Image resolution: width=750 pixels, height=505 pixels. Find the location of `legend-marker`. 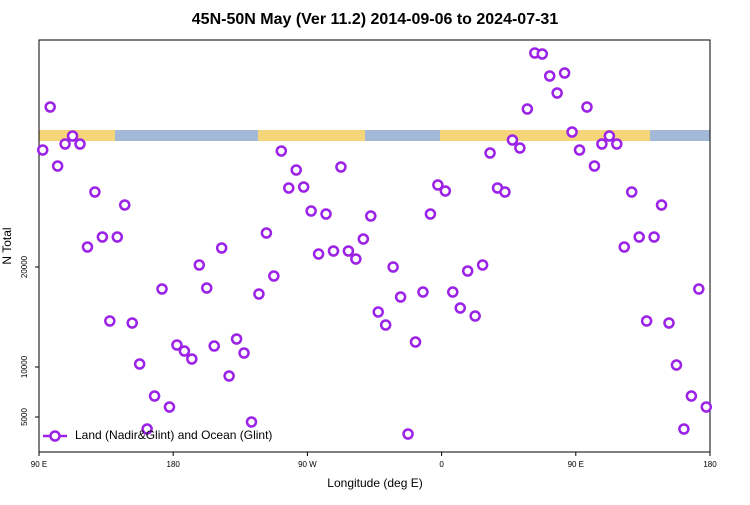

legend-marker is located at coordinates (55, 436).